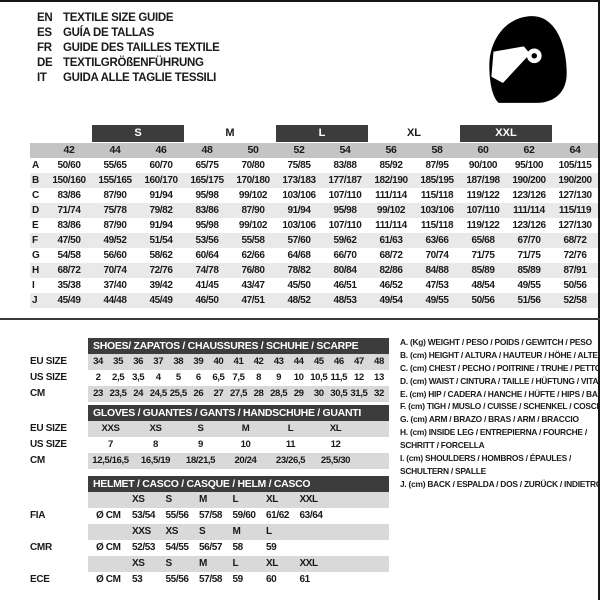  Describe the element at coordinates (203, 499) in the screenshot. I see `cell-value: M` at that location.